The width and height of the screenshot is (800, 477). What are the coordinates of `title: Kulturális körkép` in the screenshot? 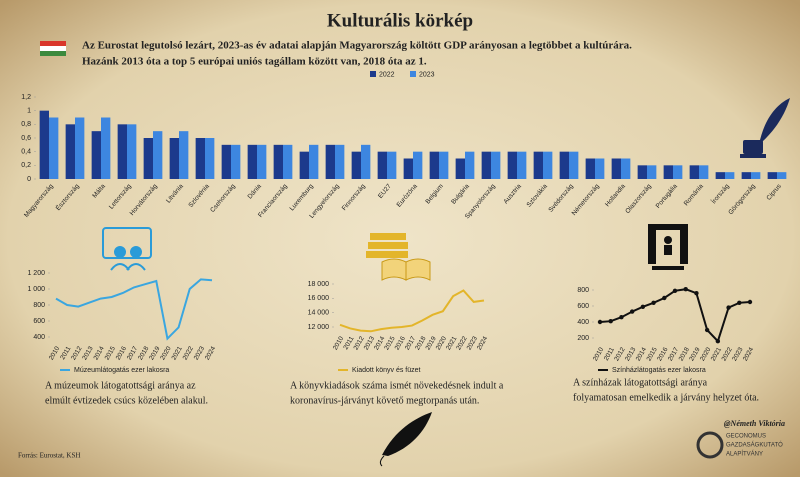 It's located at (400, 20).